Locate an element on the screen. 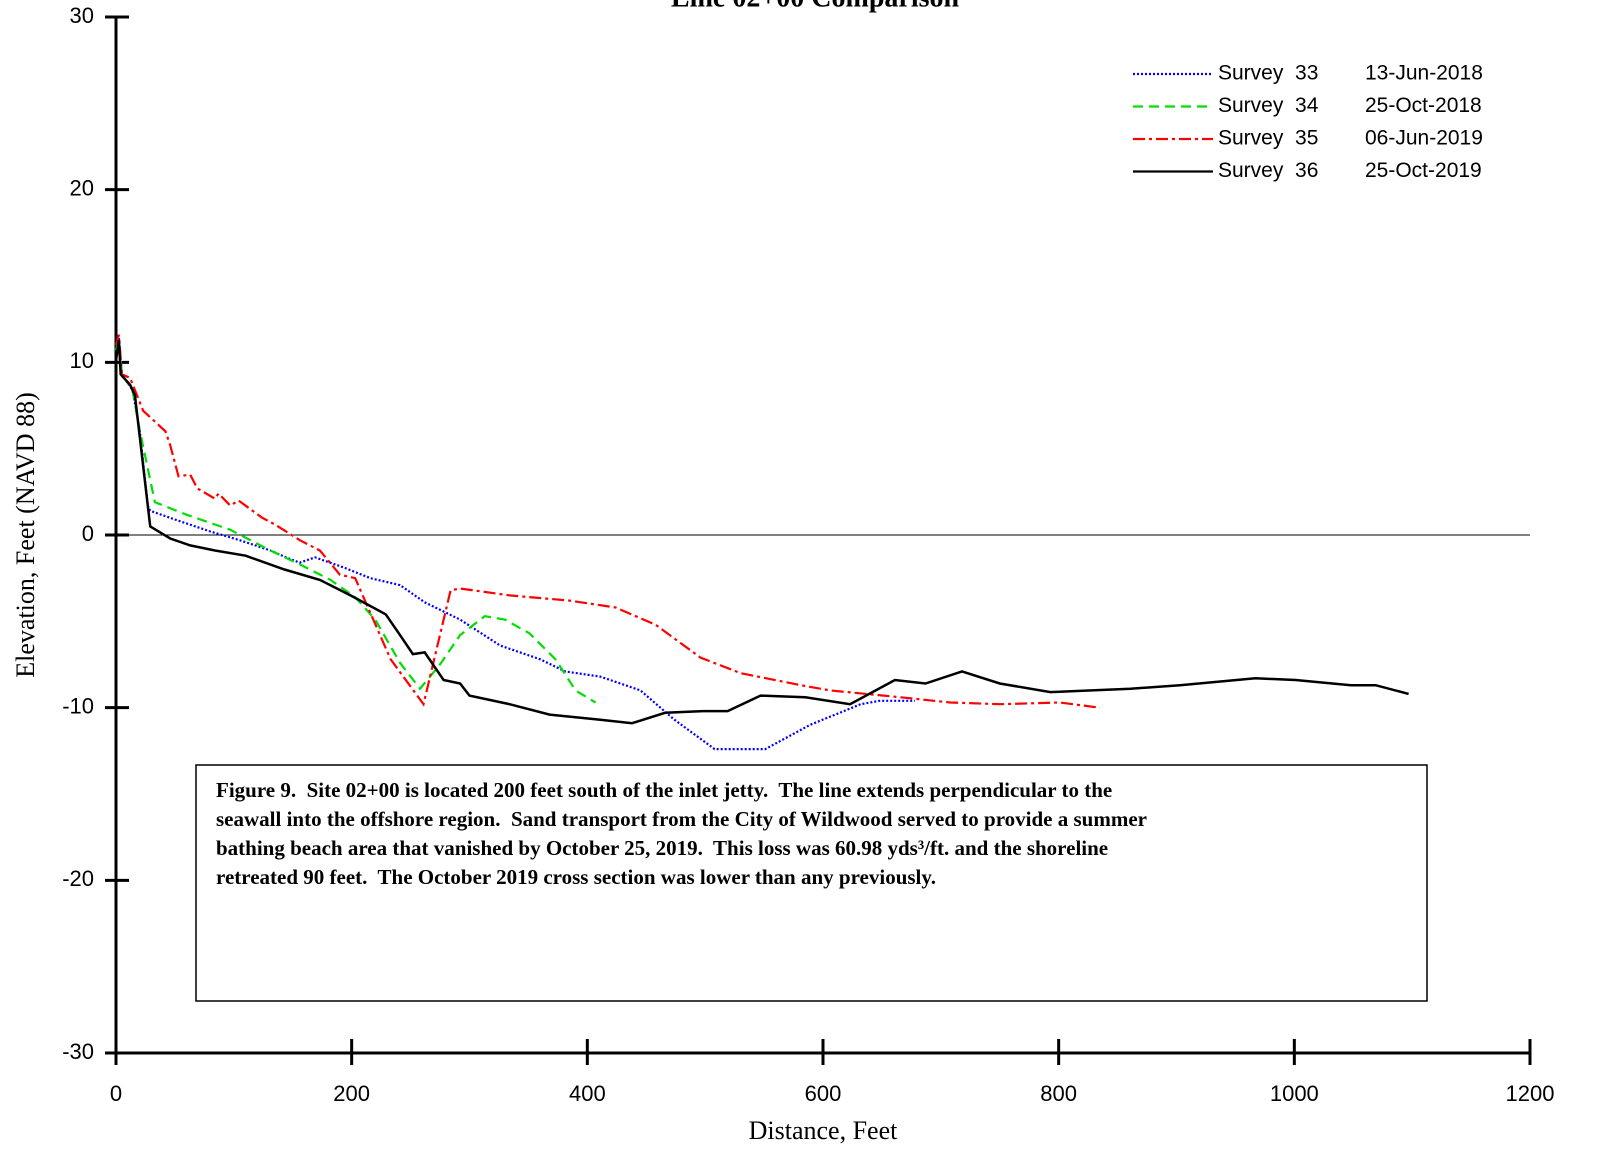 This screenshot has width=1598, height=1171. x-tick-label: 1000 is located at coordinates (1294, 1093).